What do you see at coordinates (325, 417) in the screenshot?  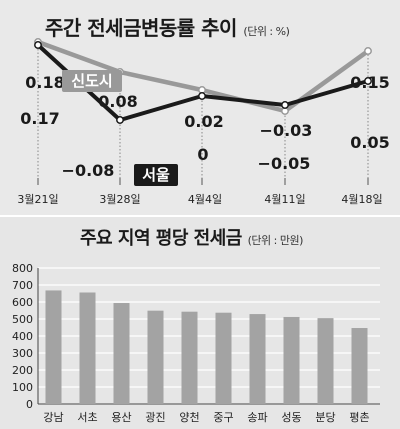 I see `bar-category-label-8: 분당` at bounding box center [325, 417].